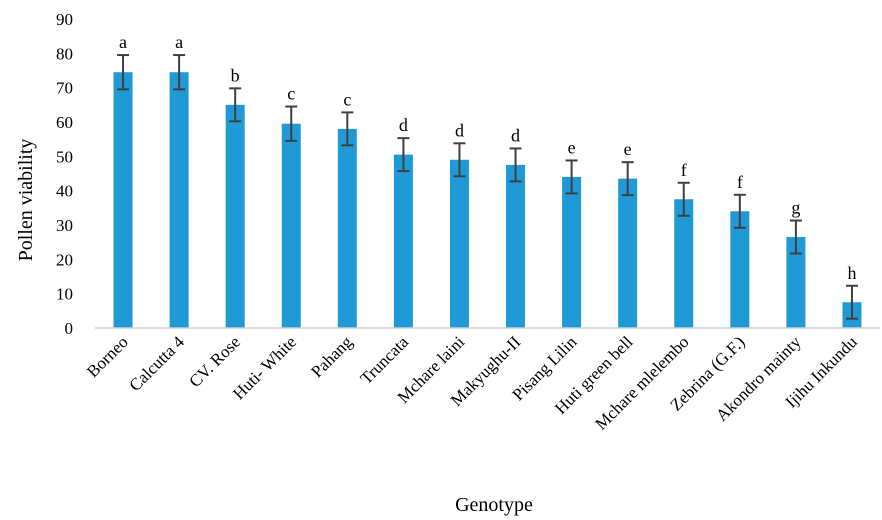 This screenshot has height=520, width=882. What do you see at coordinates (331, 356) in the screenshot?
I see `x-tick-label: Pahang` at bounding box center [331, 356].